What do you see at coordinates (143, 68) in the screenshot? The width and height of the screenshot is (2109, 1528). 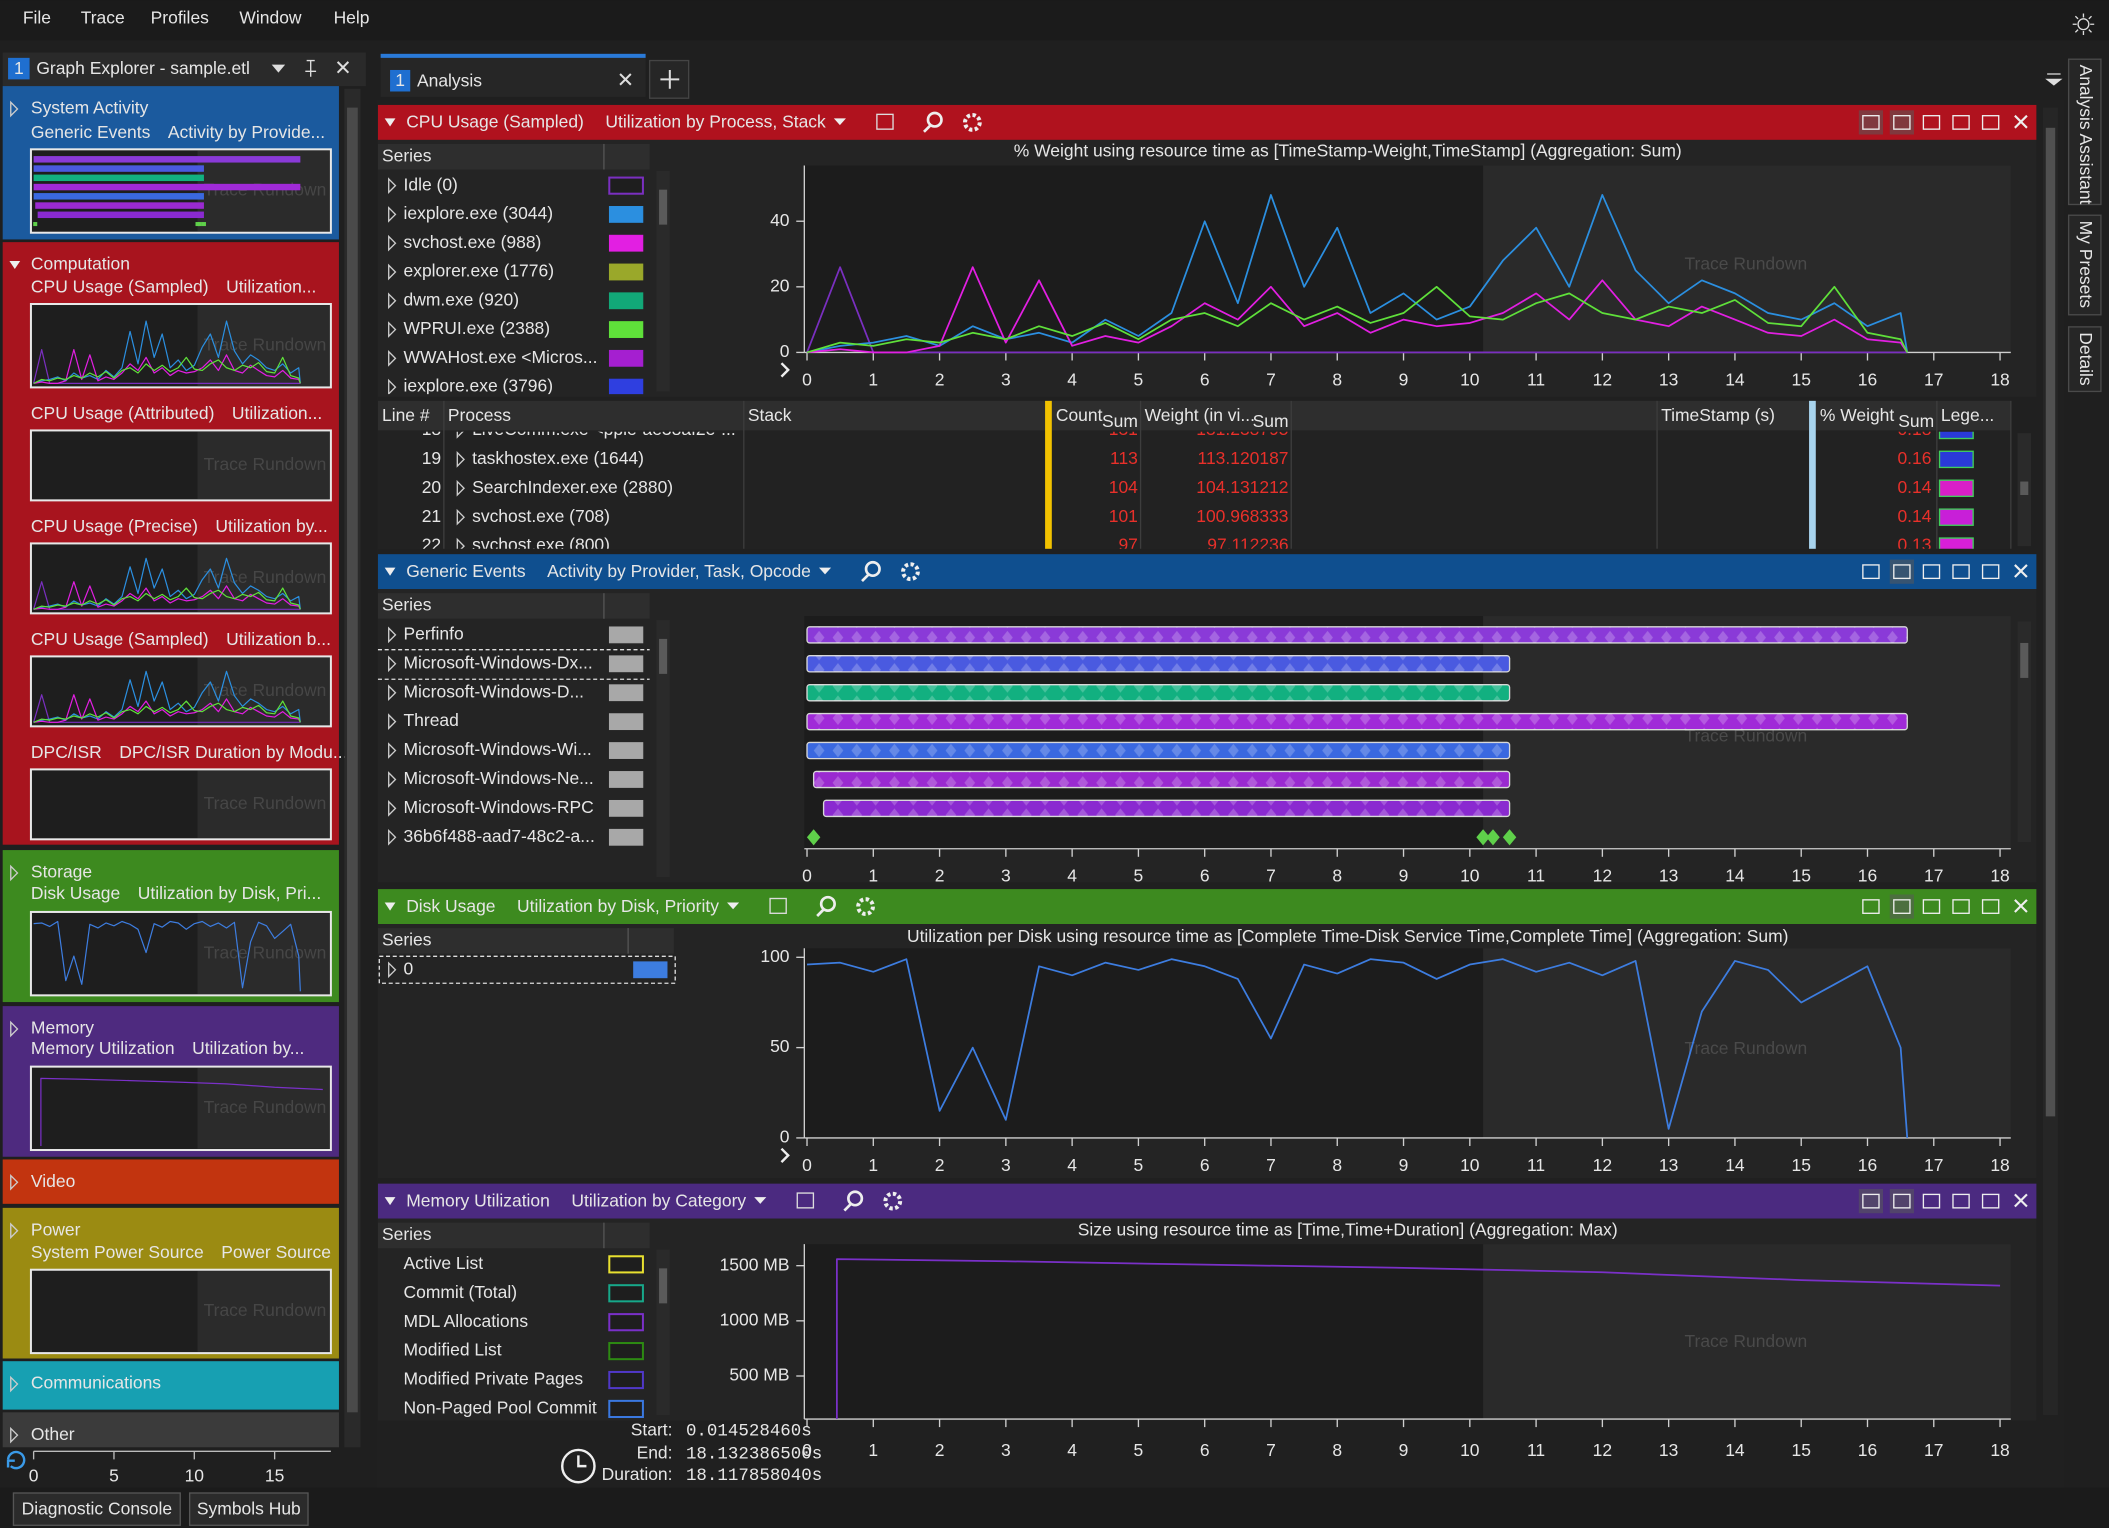 I see `explorer-title: Graph Explorer - sample.etl` at bounding box center [143, 68].